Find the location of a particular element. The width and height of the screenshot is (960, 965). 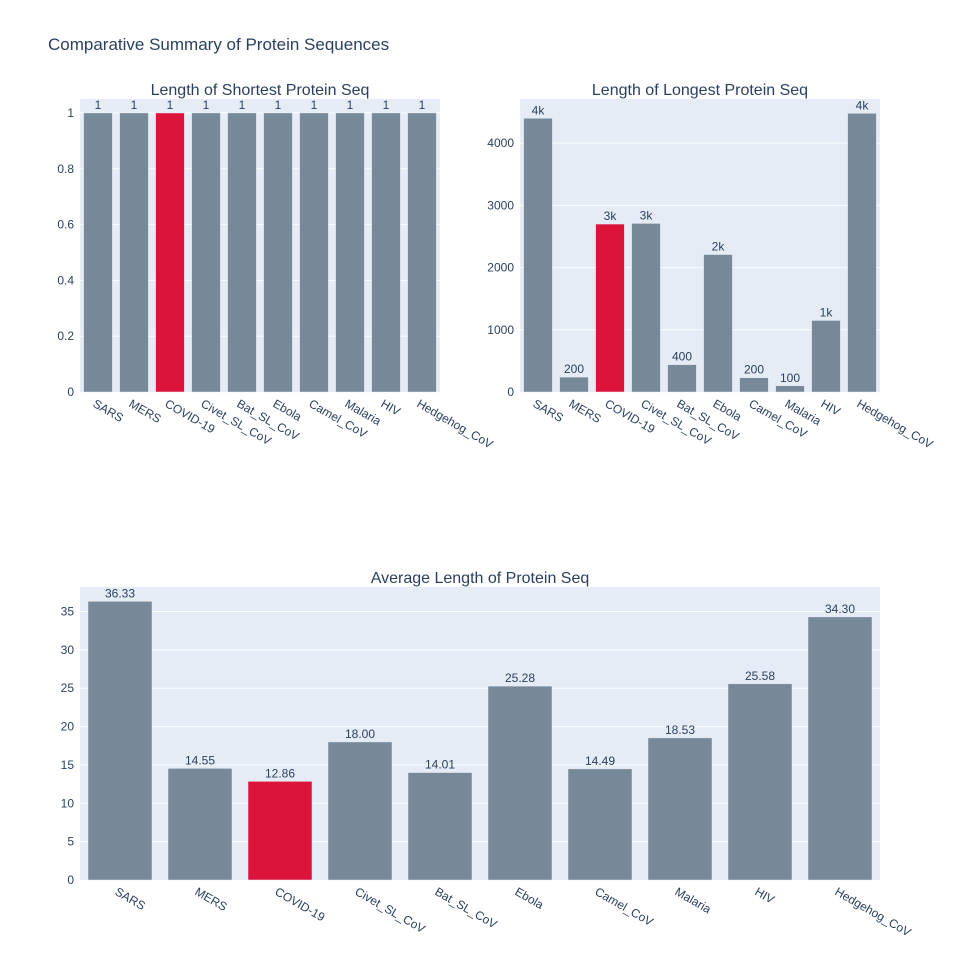

data-label: 36.33 is located at coordinates (120, 593).